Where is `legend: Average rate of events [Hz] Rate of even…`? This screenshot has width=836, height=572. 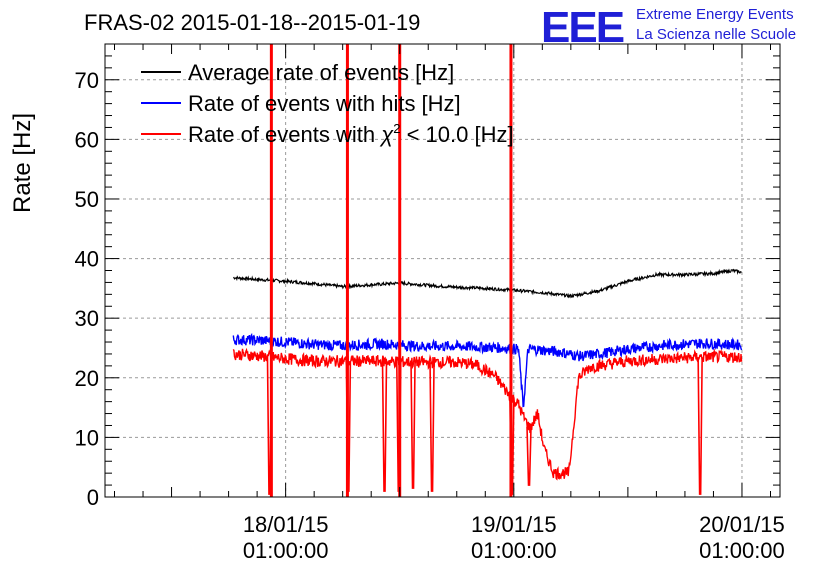 legend: Average rate of events [Hz] Rate of even… is located at coordinates (327, 103).